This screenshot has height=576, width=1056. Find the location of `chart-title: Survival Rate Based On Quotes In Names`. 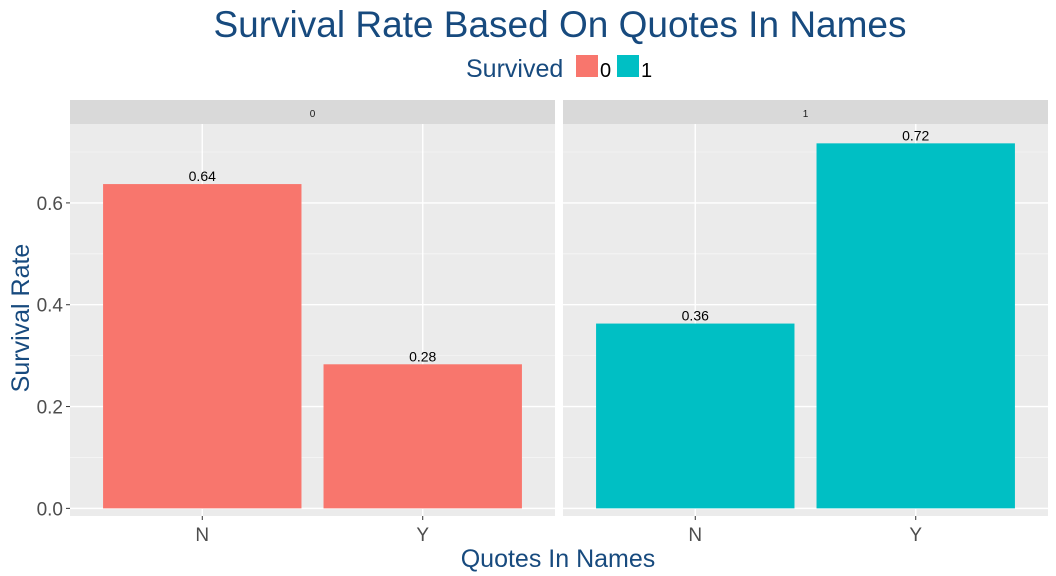

chart-title: Survival Rate Based On Quotes In Names is located at coordinates (559, 24).